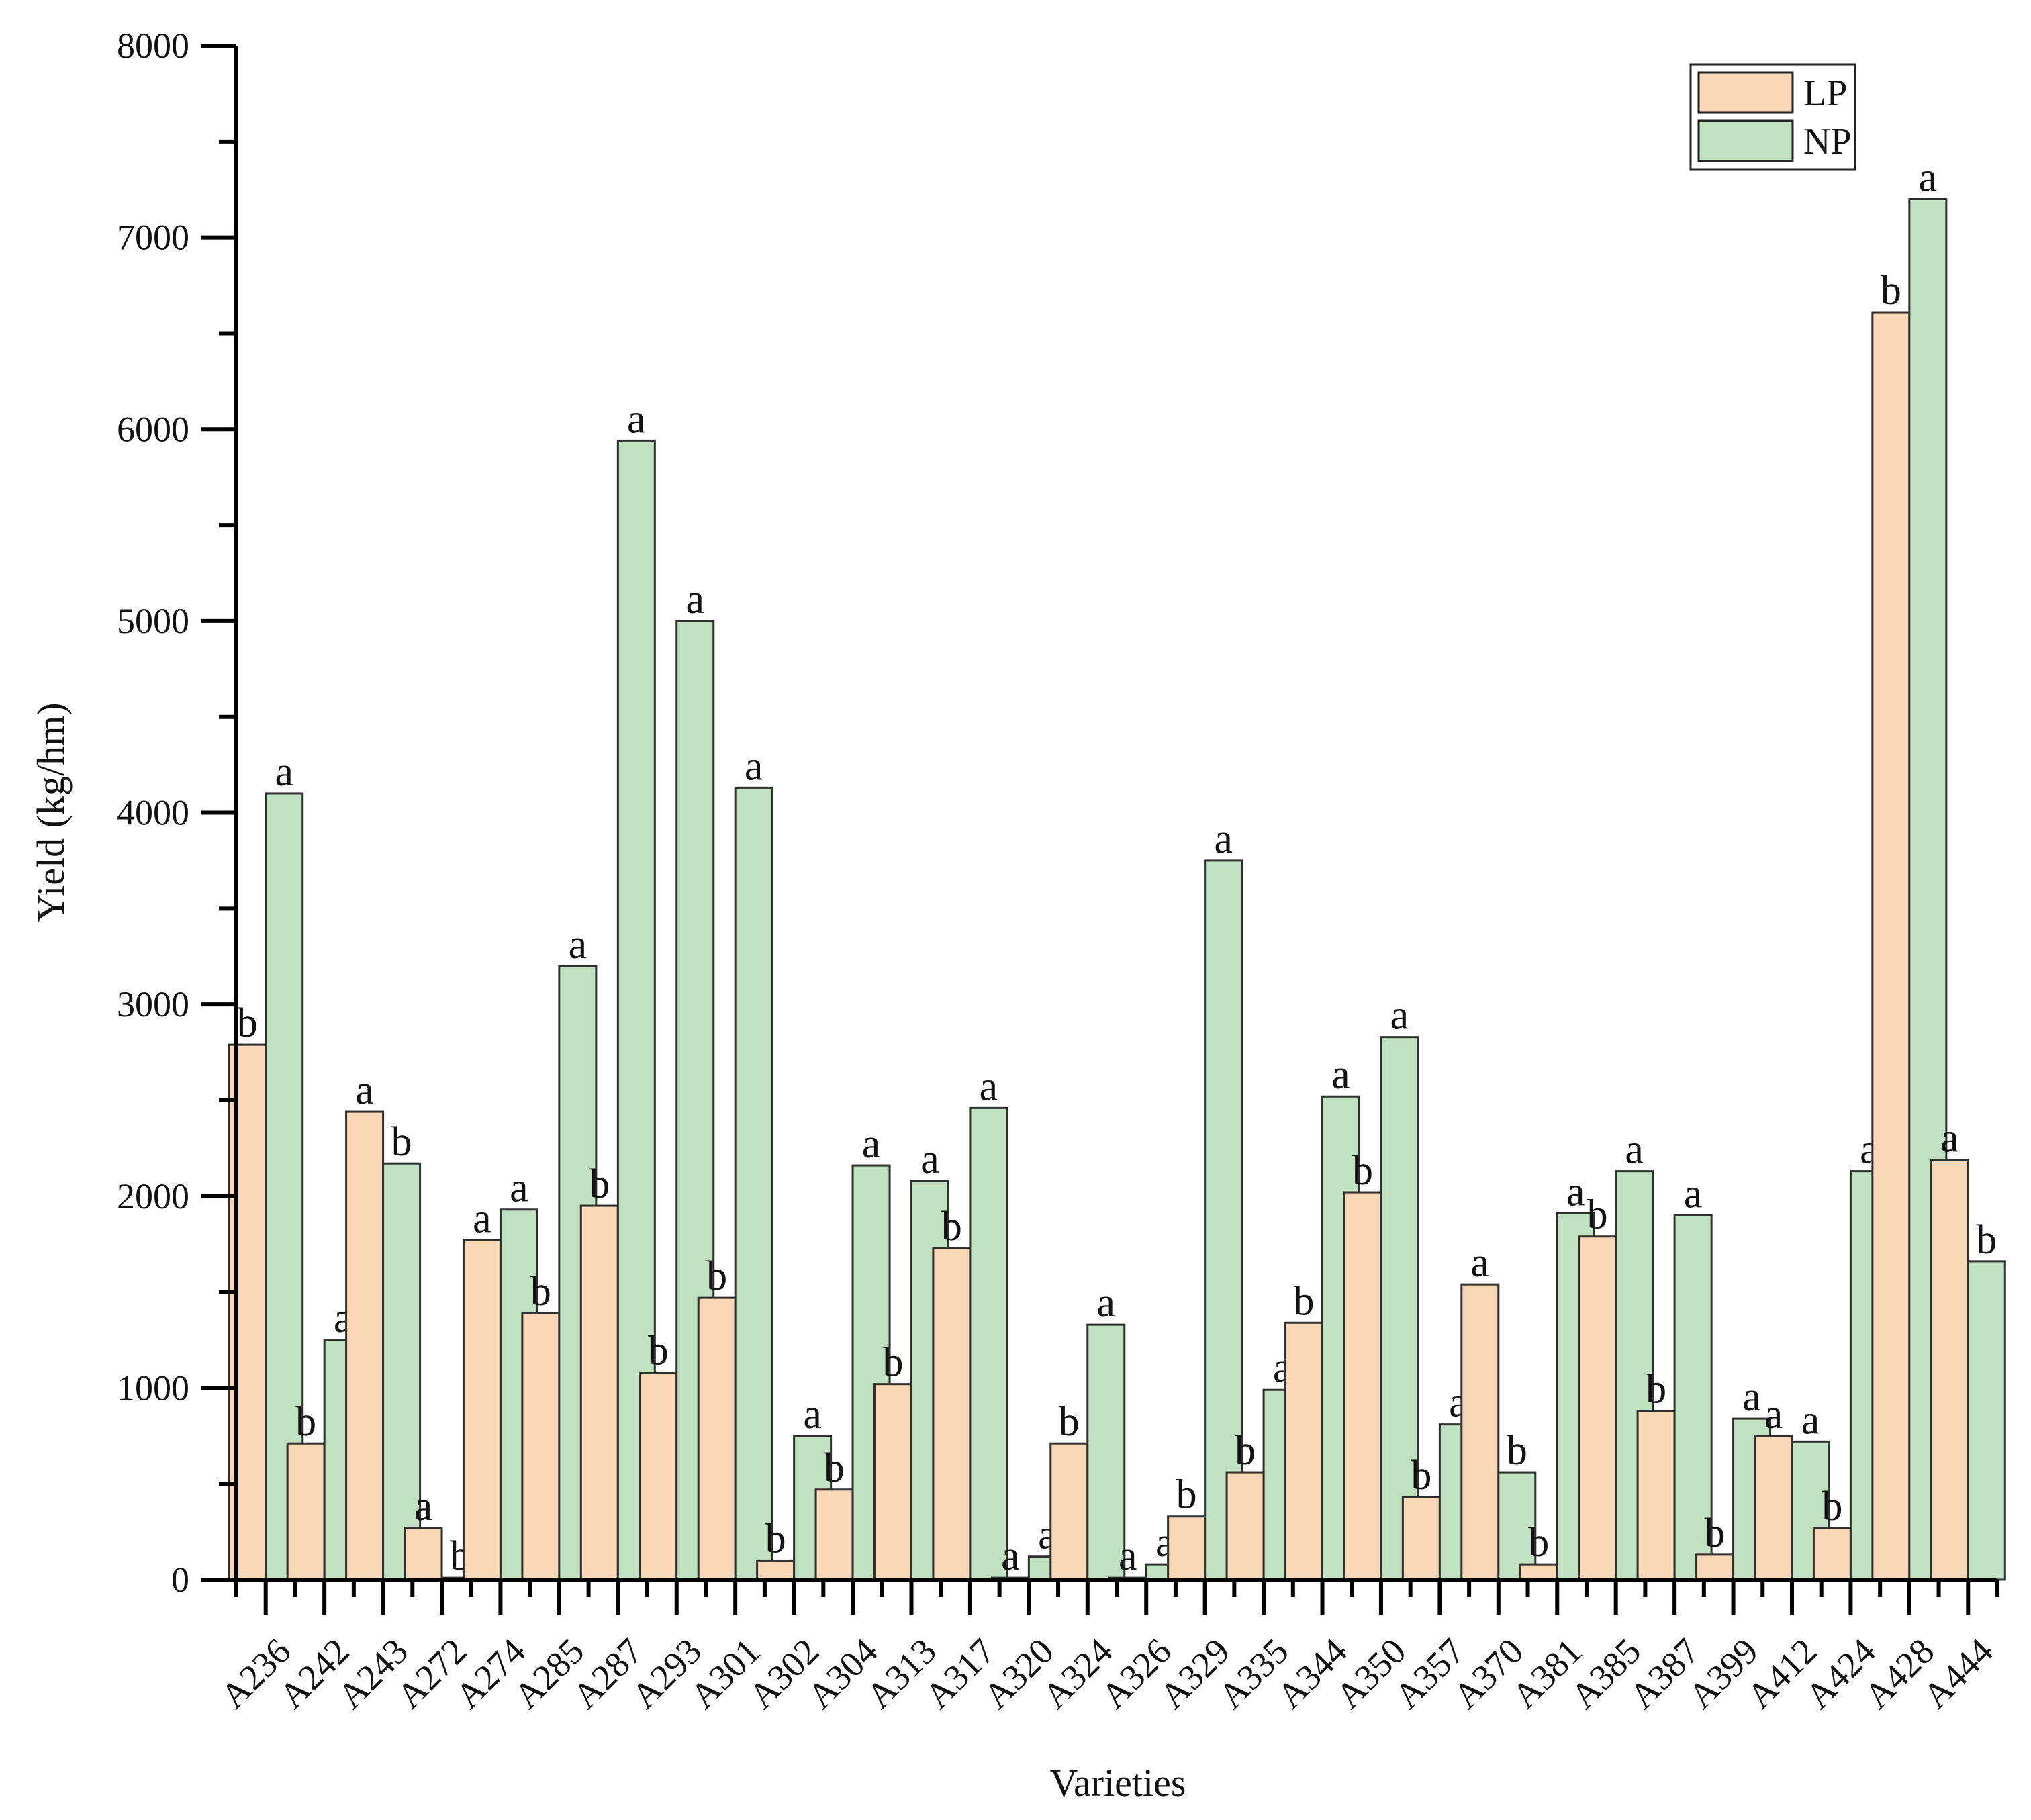 The height and width of the screenshot is (1820, 2031). I want to click on bar-lp-a301, so click(717, 1439).